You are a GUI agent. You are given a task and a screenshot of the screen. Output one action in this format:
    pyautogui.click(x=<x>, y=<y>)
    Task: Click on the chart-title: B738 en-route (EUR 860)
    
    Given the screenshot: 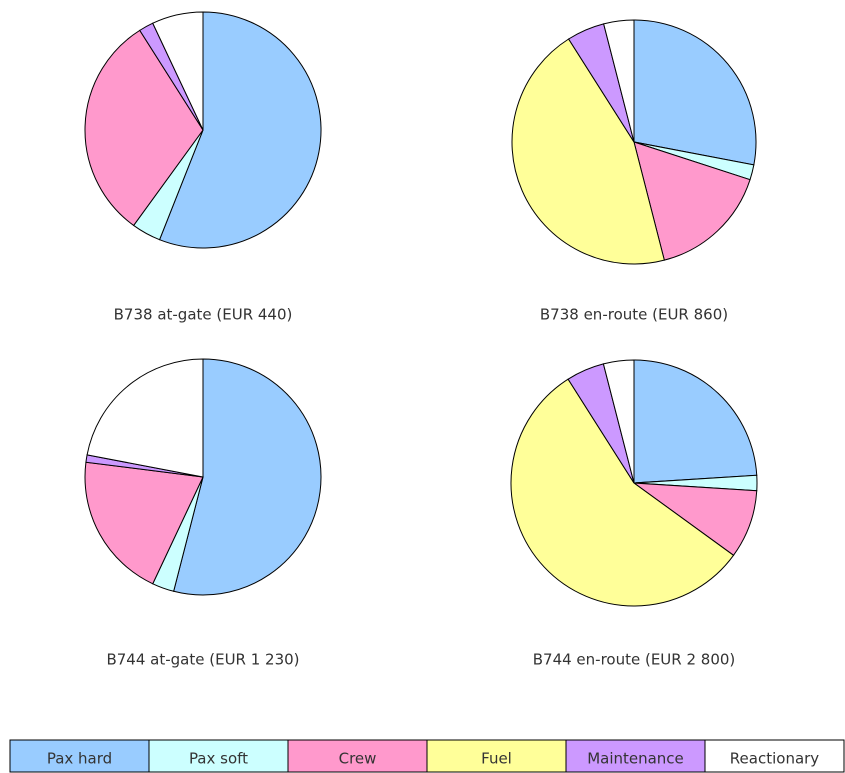 What is the action you would take?
    pyautogui.click(x=634, y=315)
    